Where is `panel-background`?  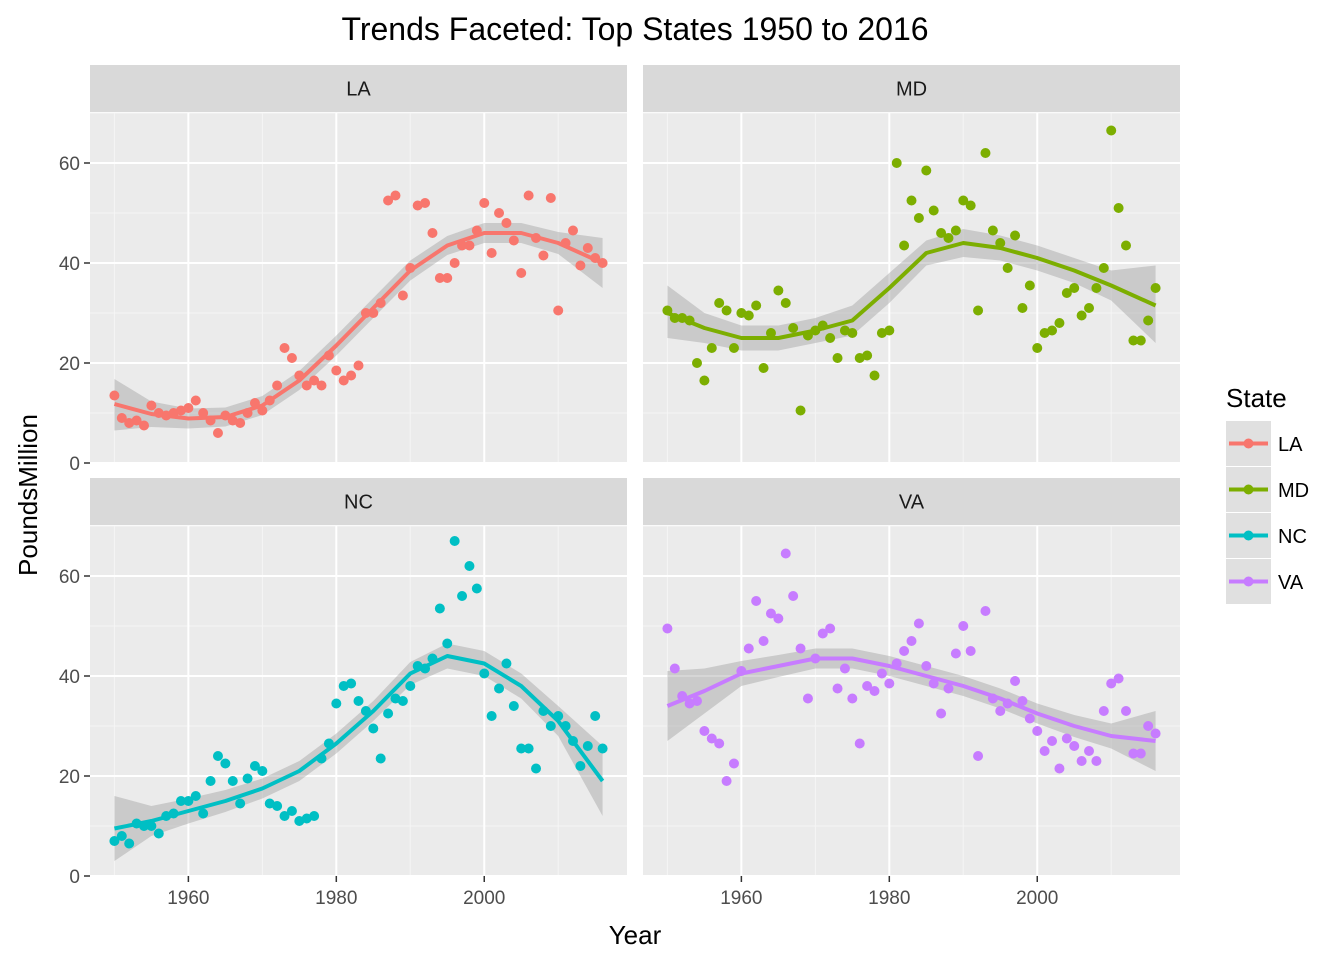
panel-background is located at coordinates (911, 701).